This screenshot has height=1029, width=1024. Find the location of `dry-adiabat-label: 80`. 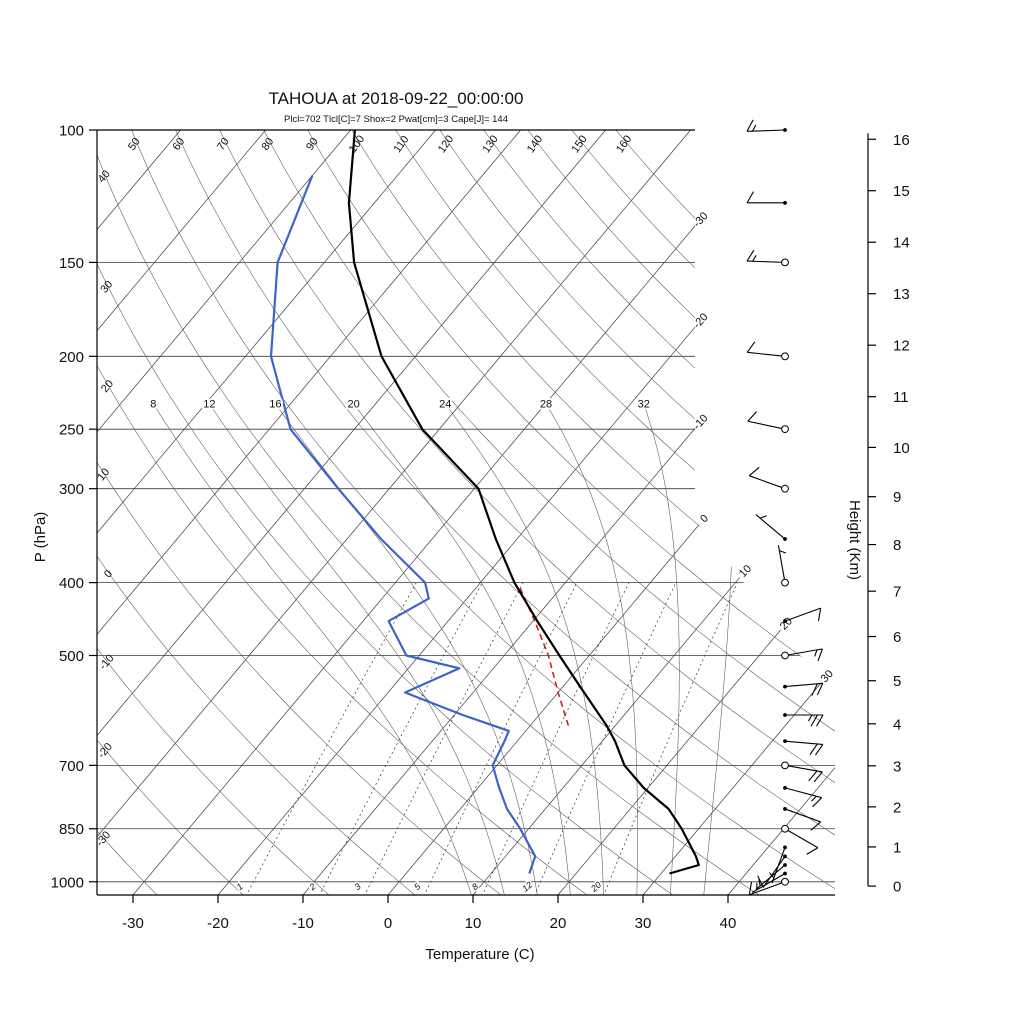

dry-adiabat-label: 80 is located at coordinates (268, 144).